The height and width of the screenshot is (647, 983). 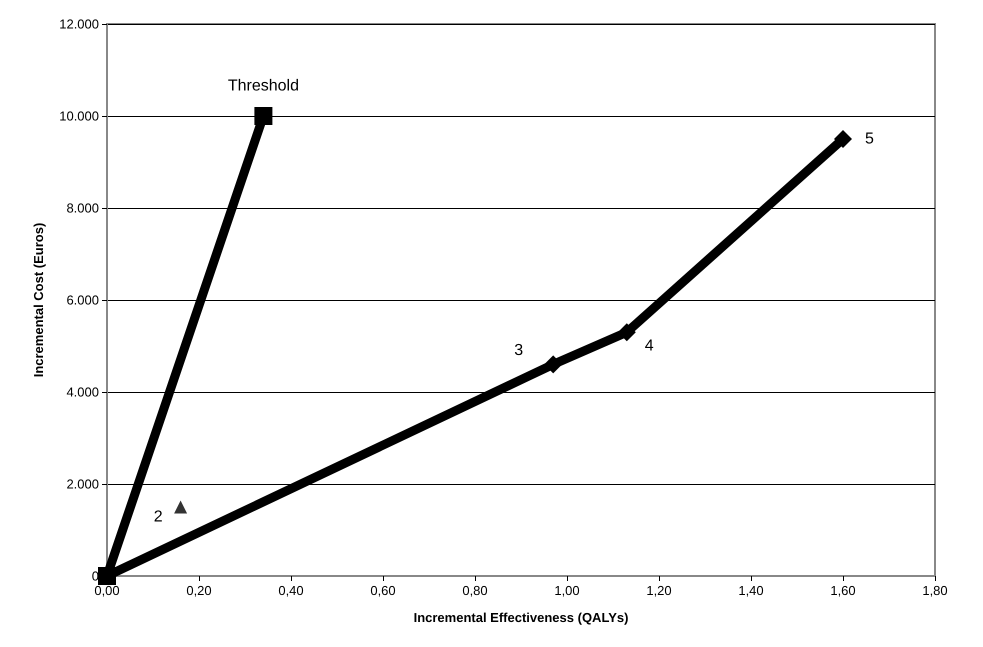 What do you see at coordinates (79, 24) in the screenshot?
I see `y-tick-label: 12.000` at bounding box center [79, 24].